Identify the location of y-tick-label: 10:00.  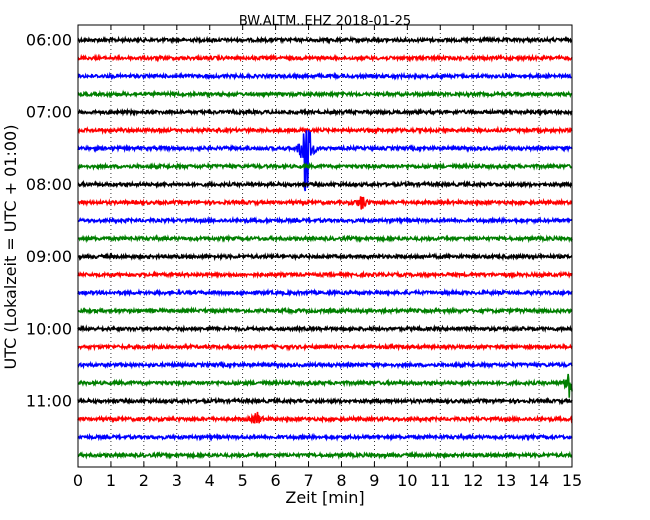
(49, 328).